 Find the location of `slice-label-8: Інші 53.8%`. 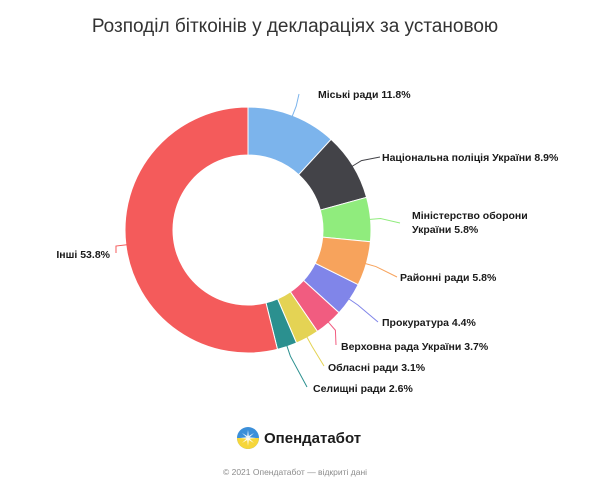

slice-label-8: Інші 53.8% is located at coordinates (83, 255).